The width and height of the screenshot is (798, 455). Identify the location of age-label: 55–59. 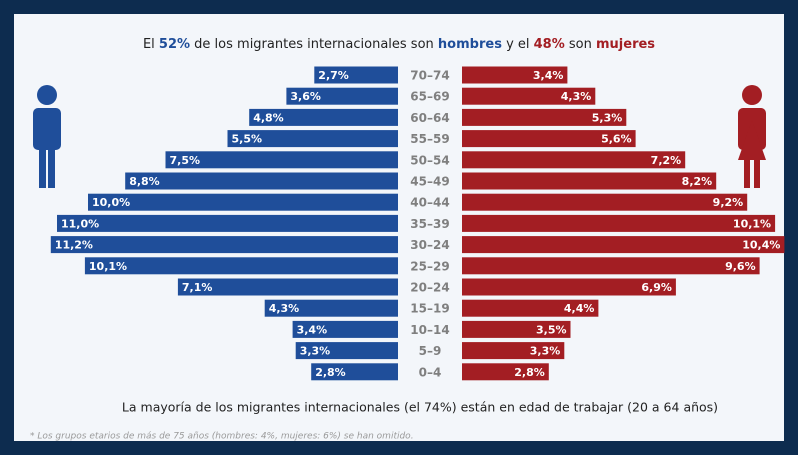
(429, 139).